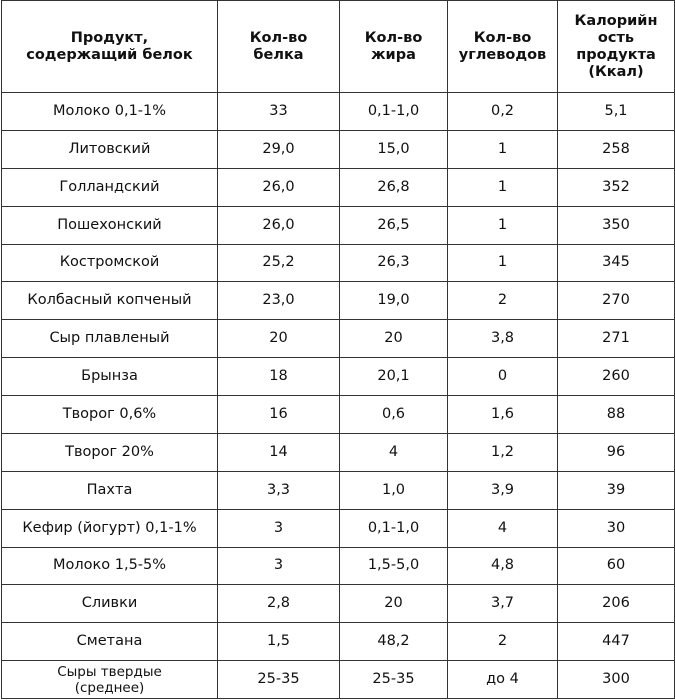 This screenshot has height=700, width=675. Describe the element at coordinates (278, 301) in the screenshot. I see `value-cell: 23,0` at that location.